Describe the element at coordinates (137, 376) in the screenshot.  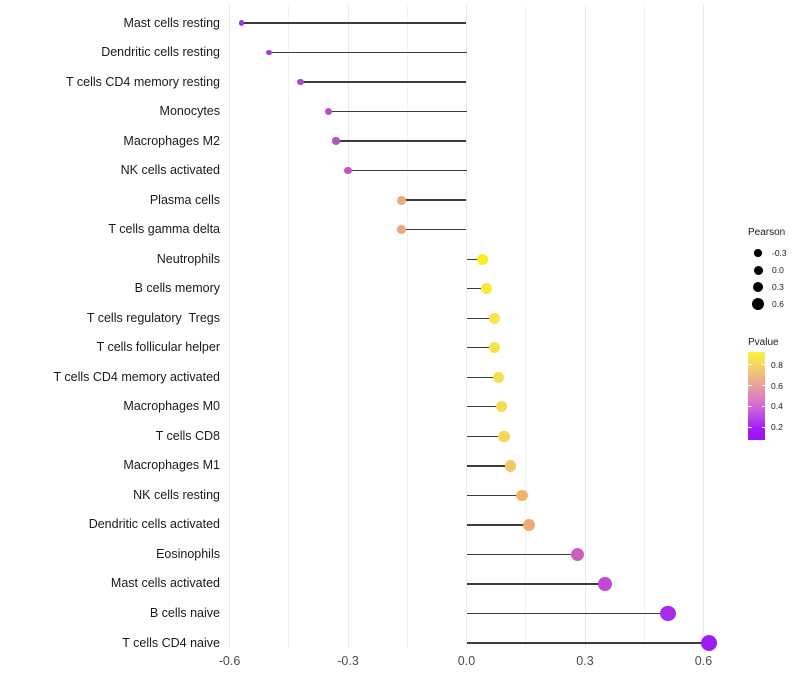
I see `category-label: T cells CD4 memory activated` at that location.